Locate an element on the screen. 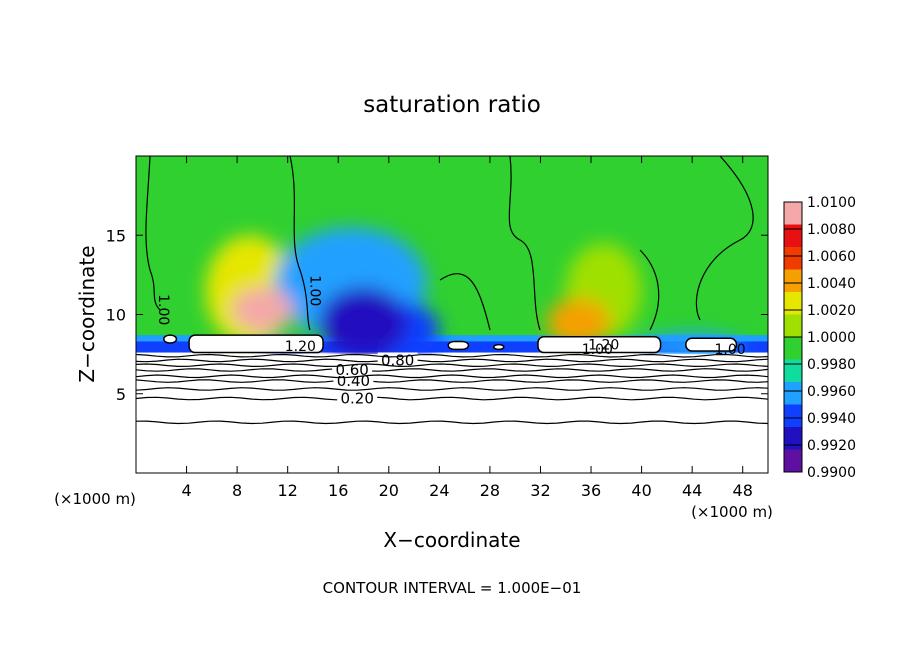  x-tick-label: 12 is located at coordinates (288, 490).